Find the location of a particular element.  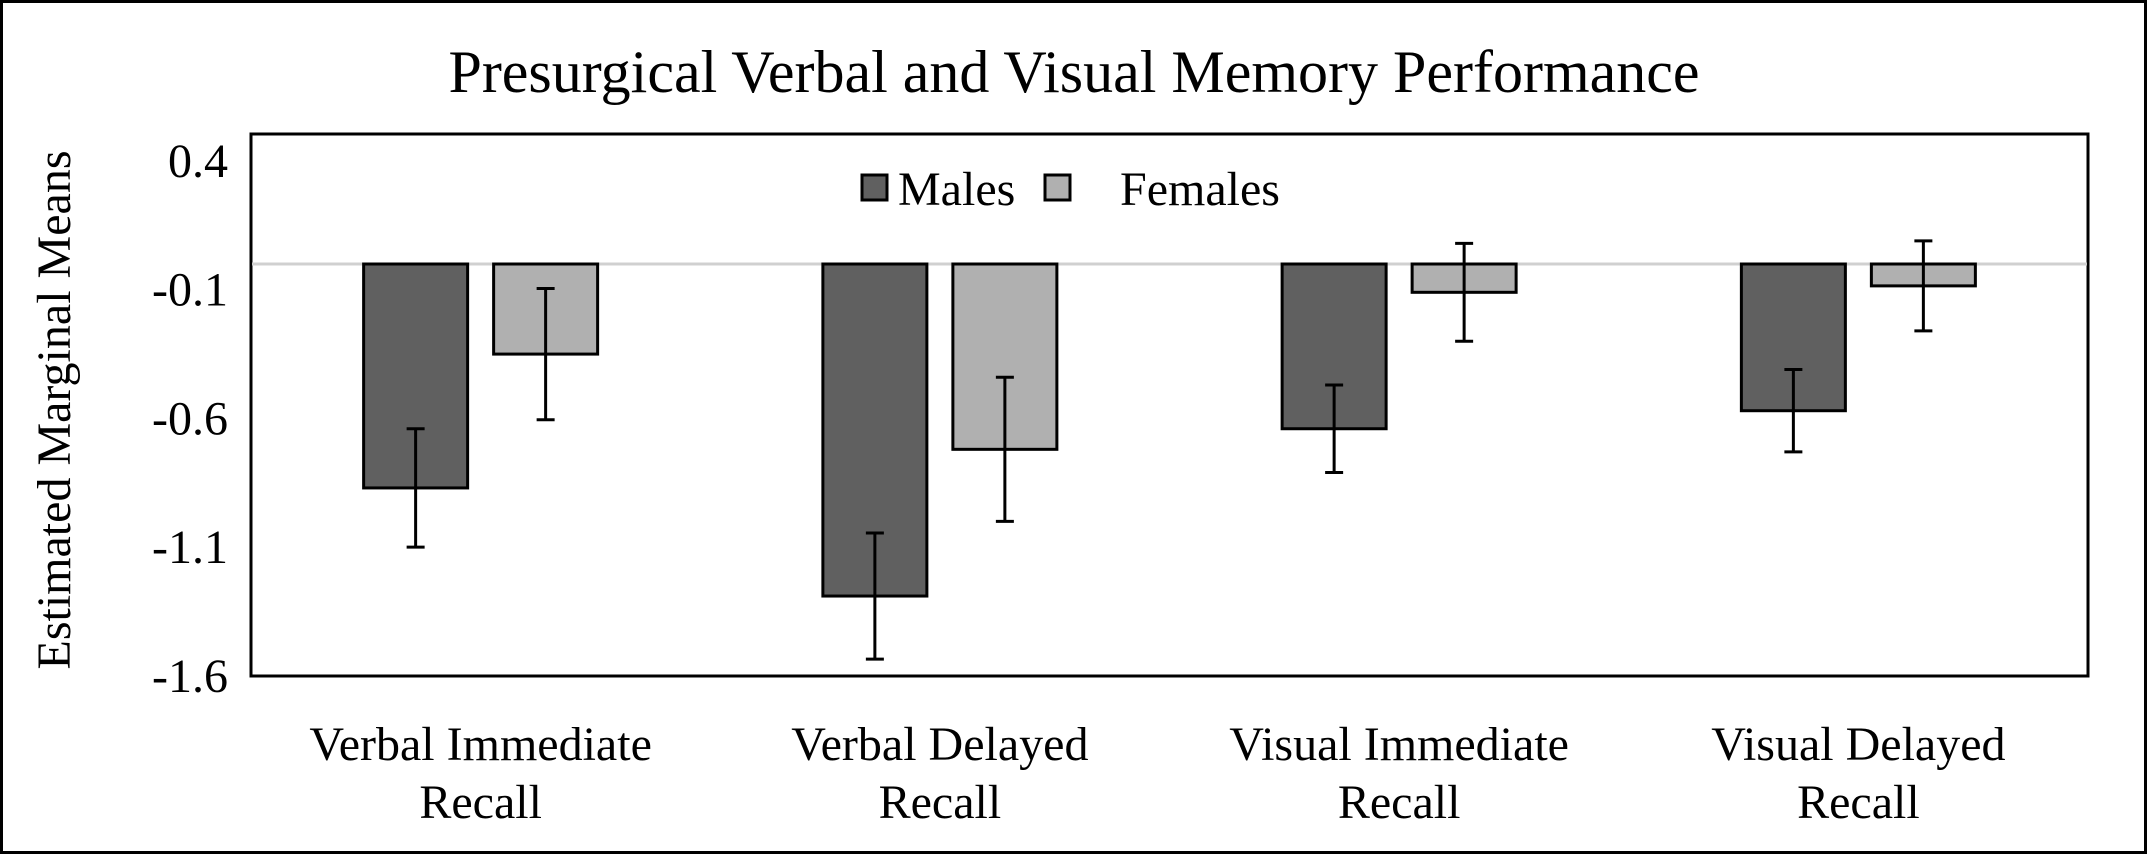

legend-label-males: Males is located at coordinates (956, 189).